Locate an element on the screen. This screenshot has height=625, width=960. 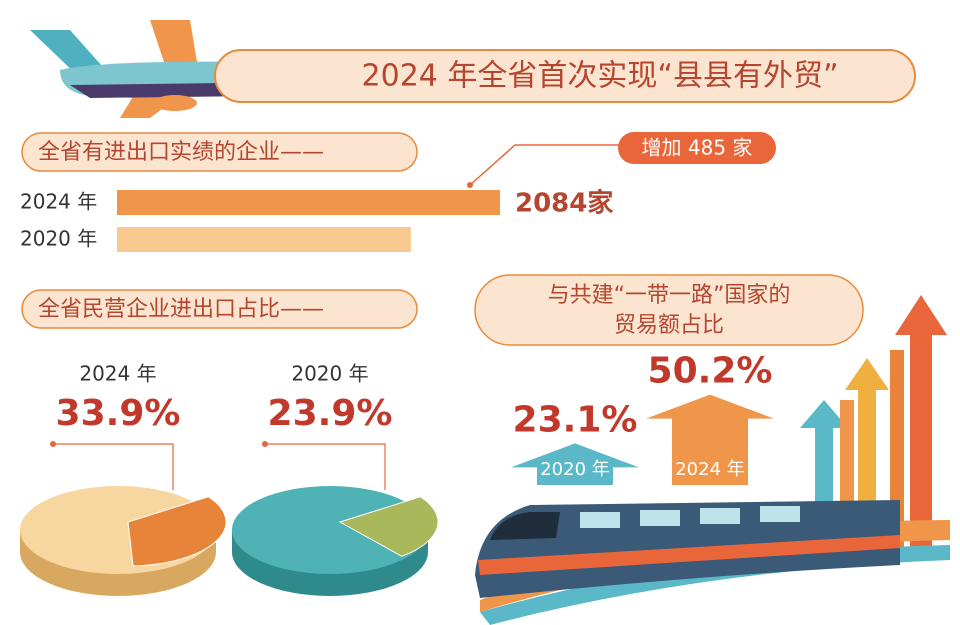
value-label: 23.9% is located at coordinates (330, 413).